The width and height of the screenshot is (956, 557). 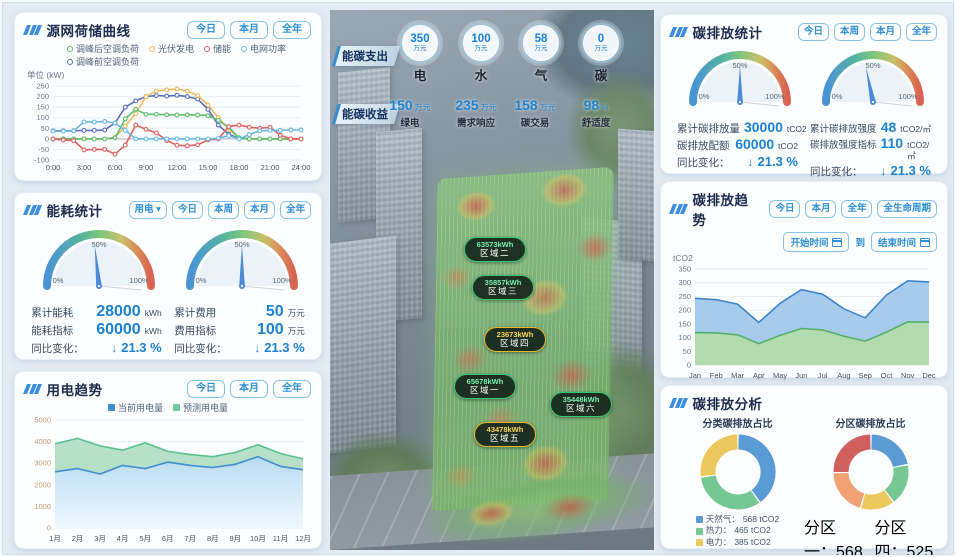 I want to click on legend-heat: 热力： 465 tCO2, so click(x=737, y=530).